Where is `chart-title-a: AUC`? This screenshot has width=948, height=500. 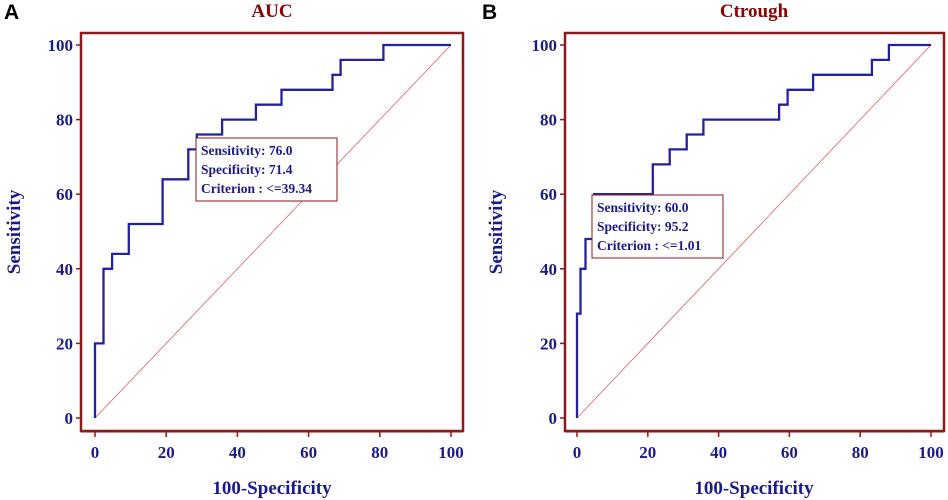
chart-title-a: AUC is located at coordinates (271, 11).